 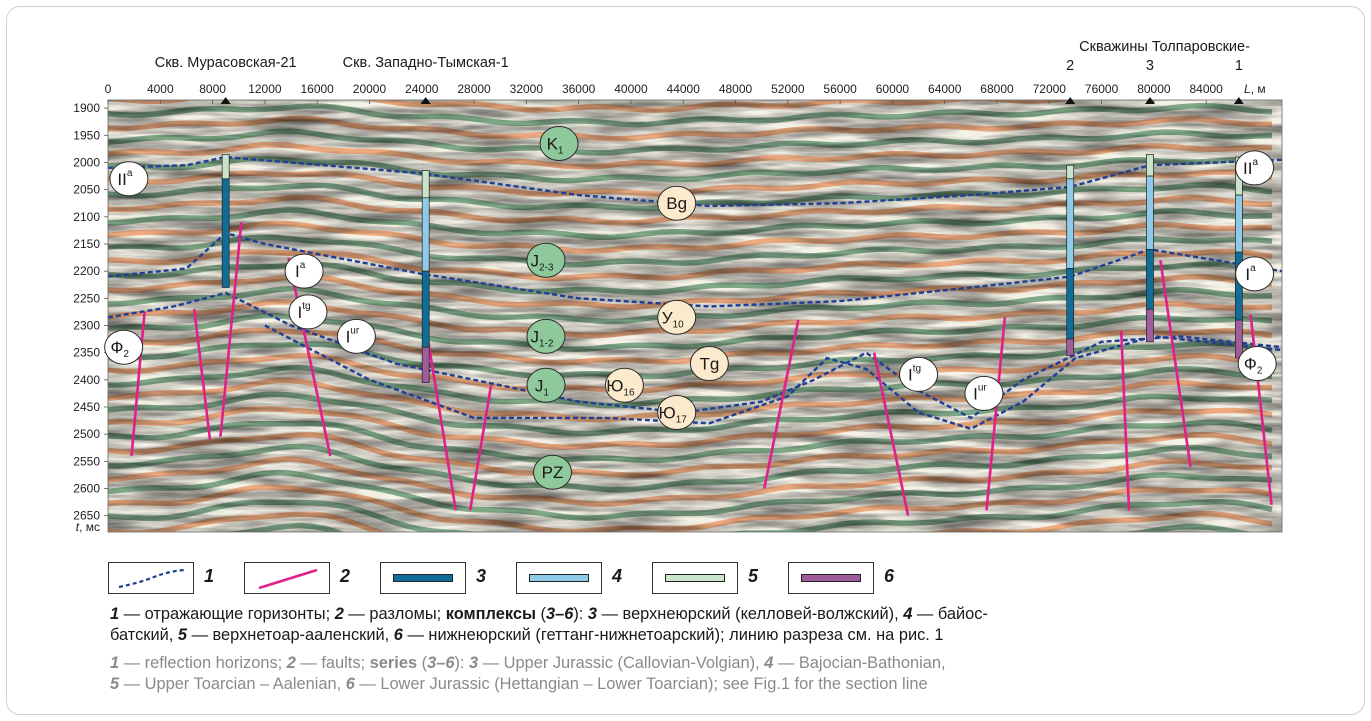 What do you see at coordinates (370, 89) in the screenshot?
I see `x-tick-label: 20000` at bounding box center [370, 89].